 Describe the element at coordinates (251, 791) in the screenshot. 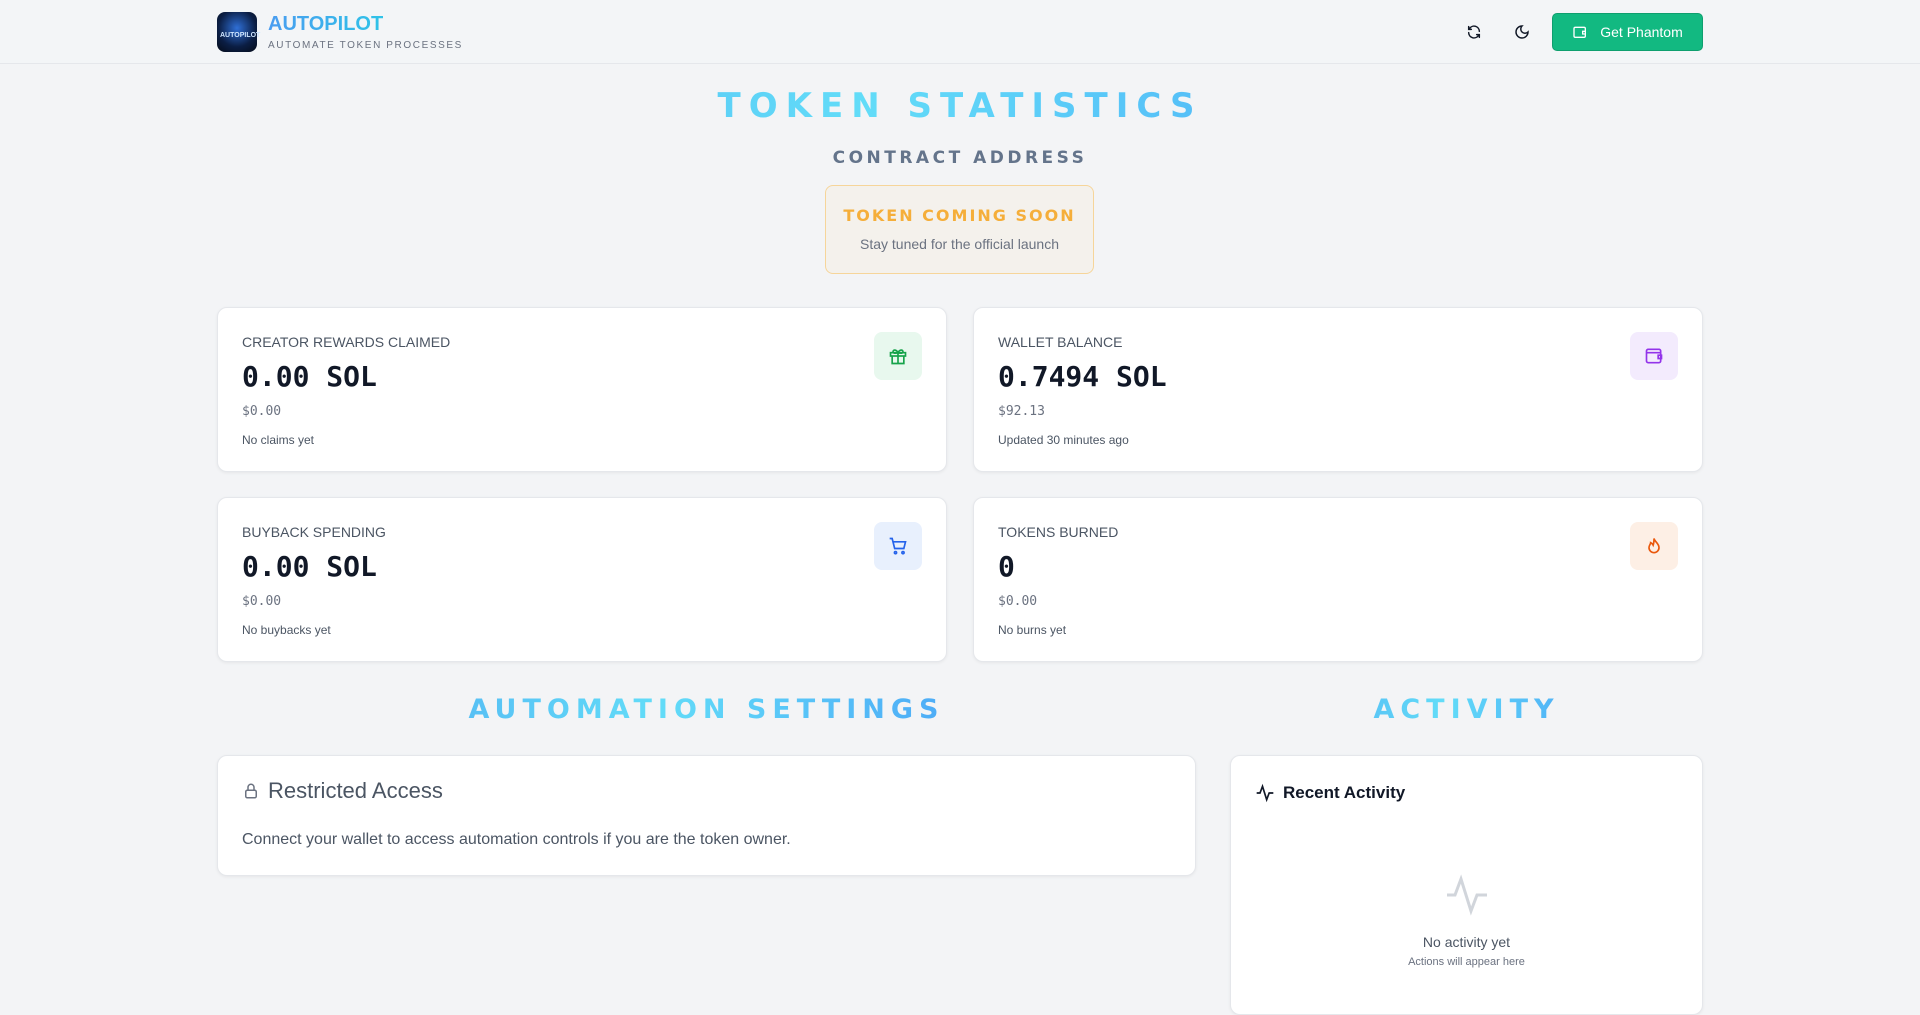

I see `lock-icon` at that location.